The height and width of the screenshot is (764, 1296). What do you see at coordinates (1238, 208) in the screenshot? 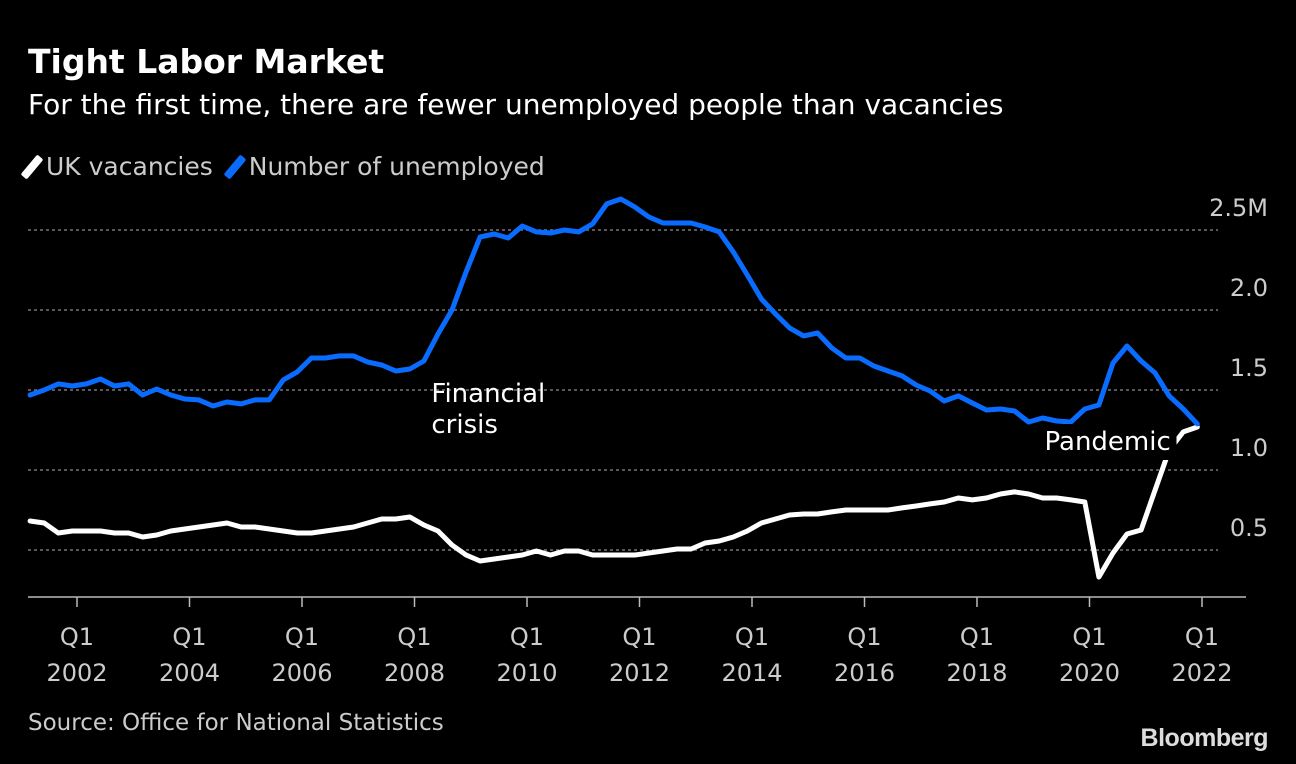
I see `y-tick-label: 2.5M` at bounding box center [1238, 208].